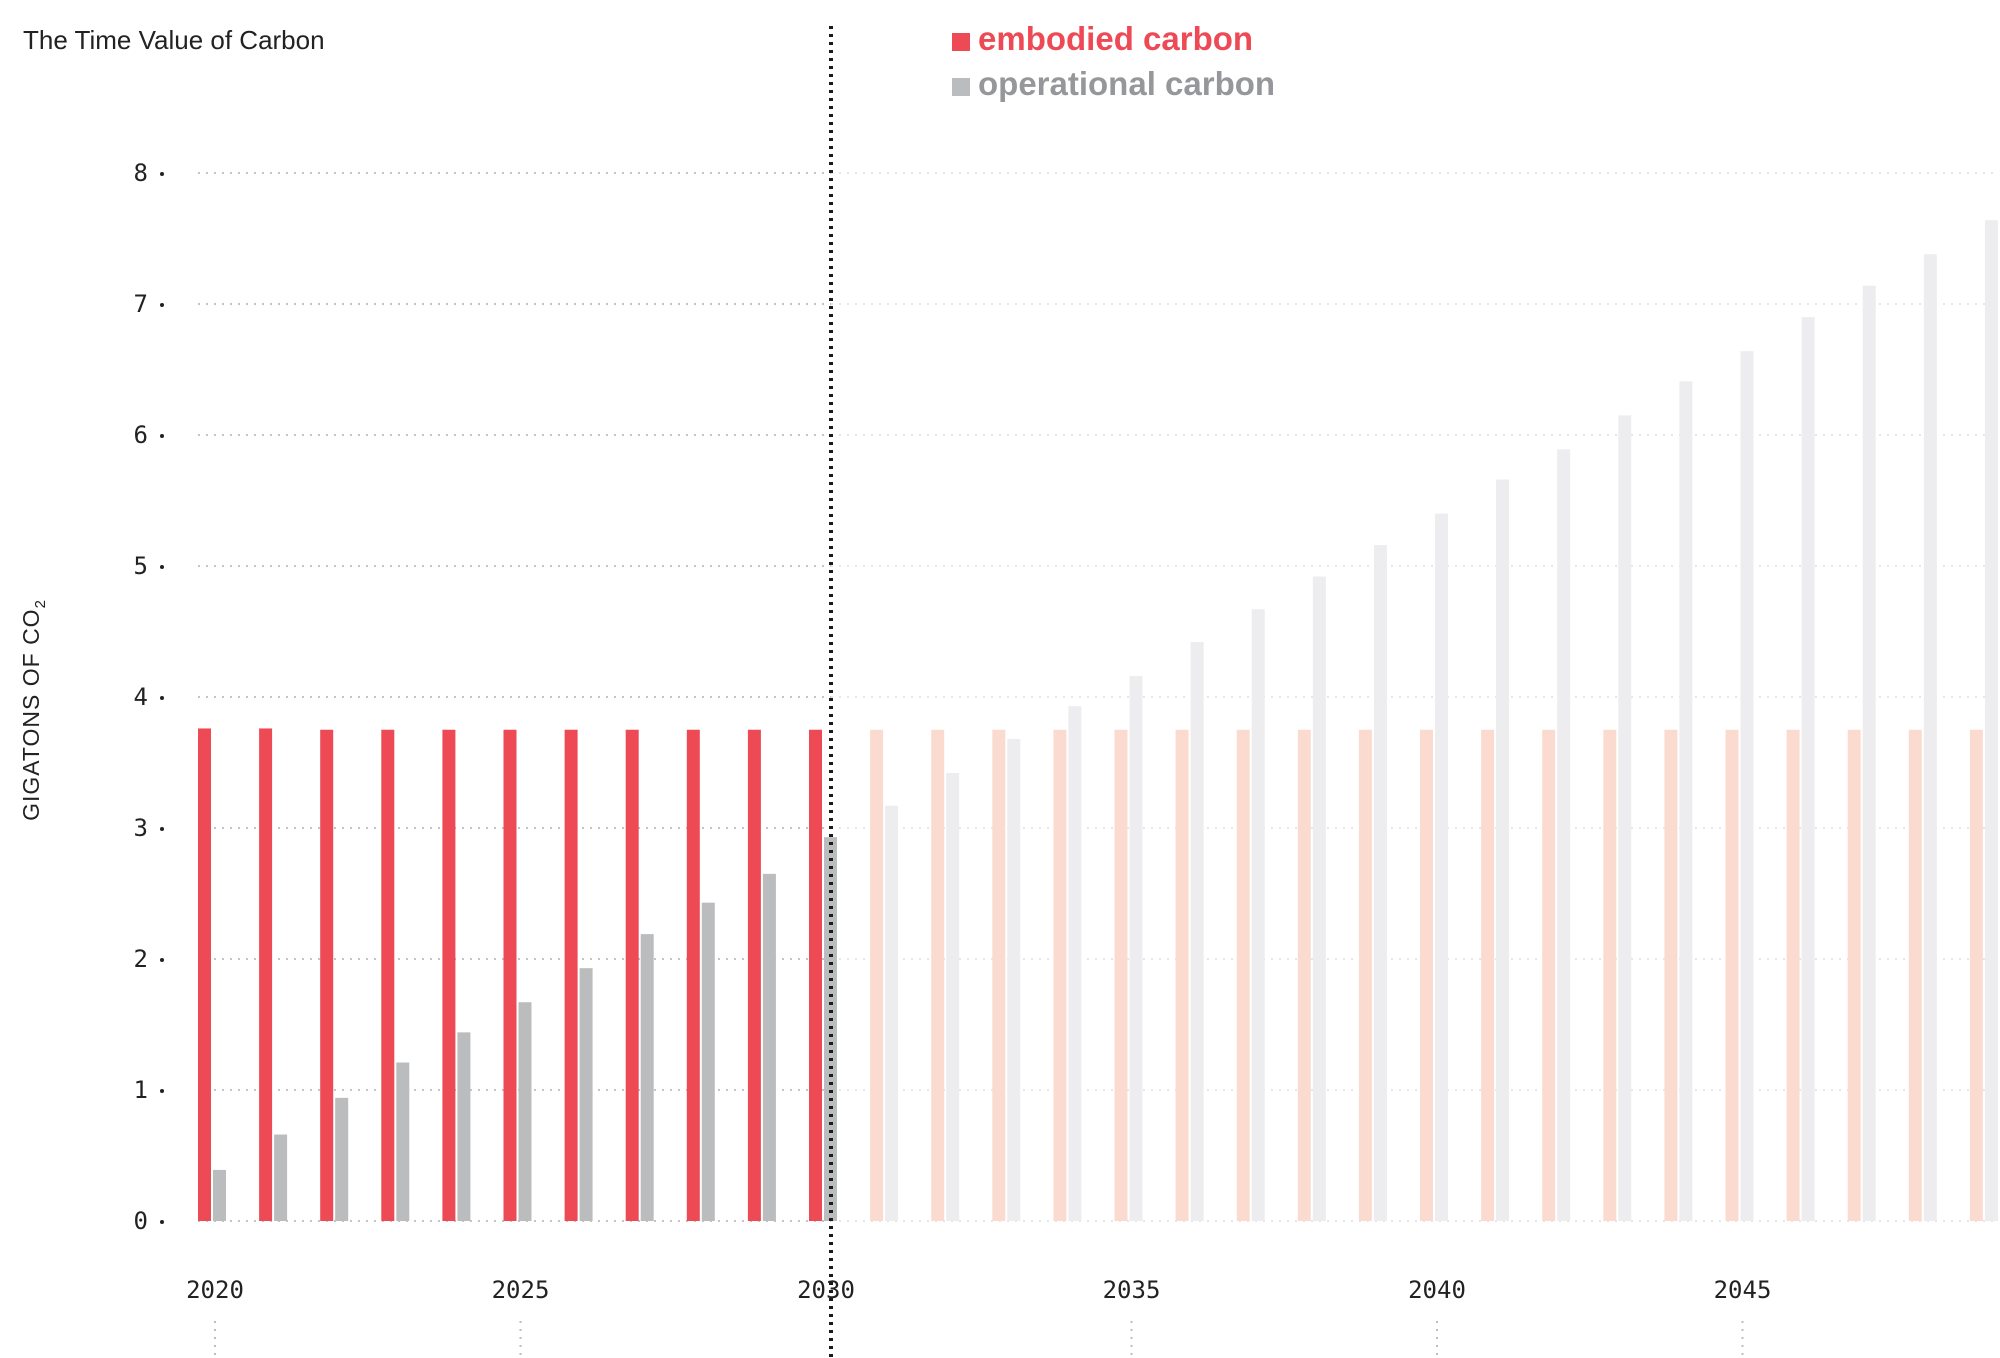 This screenshot has width=2000, height=1358. What do you see at coordinates (1437, 1290) in the screenshot?
I see `x-tick-label: 2040` at bounding box center [1437, 1290].